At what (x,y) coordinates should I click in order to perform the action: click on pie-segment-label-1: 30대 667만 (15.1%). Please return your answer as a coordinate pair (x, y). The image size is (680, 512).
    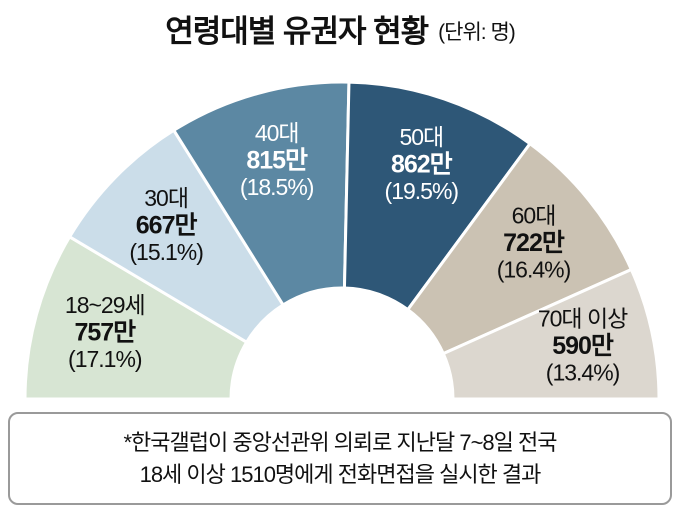
    Looking at the image, I should click on (166, 225).